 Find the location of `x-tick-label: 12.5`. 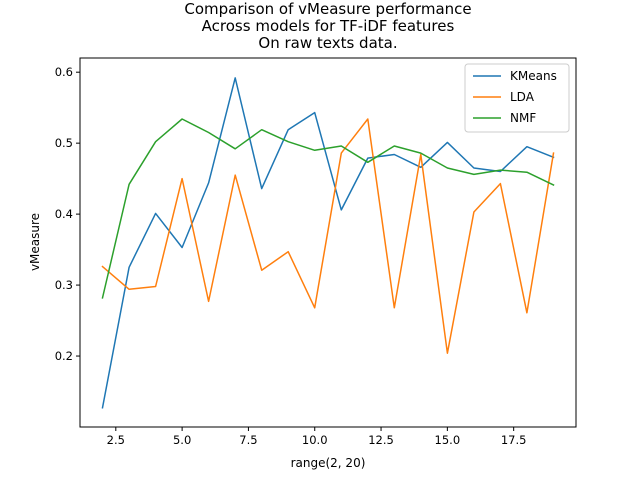

x-tick-label: 12.5 is located at coordinates (381, 440).